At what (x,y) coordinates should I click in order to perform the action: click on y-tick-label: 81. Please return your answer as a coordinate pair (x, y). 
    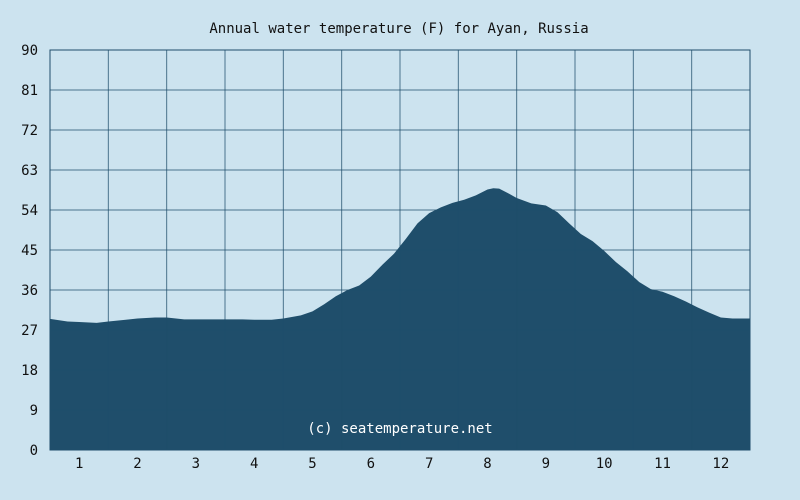
    Looking at the image, I should click on (29, 91).